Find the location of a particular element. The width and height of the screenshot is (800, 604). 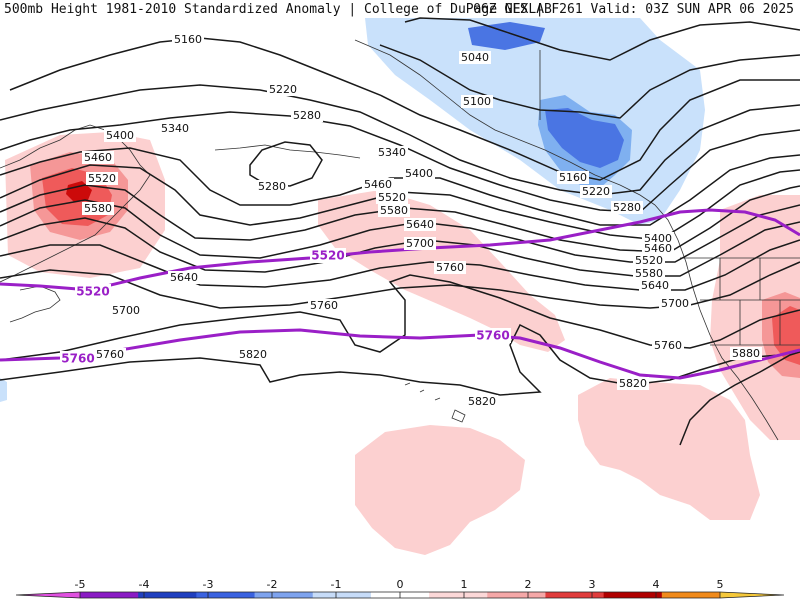

contour-label: 5580 is located at coordinates (394, 210).